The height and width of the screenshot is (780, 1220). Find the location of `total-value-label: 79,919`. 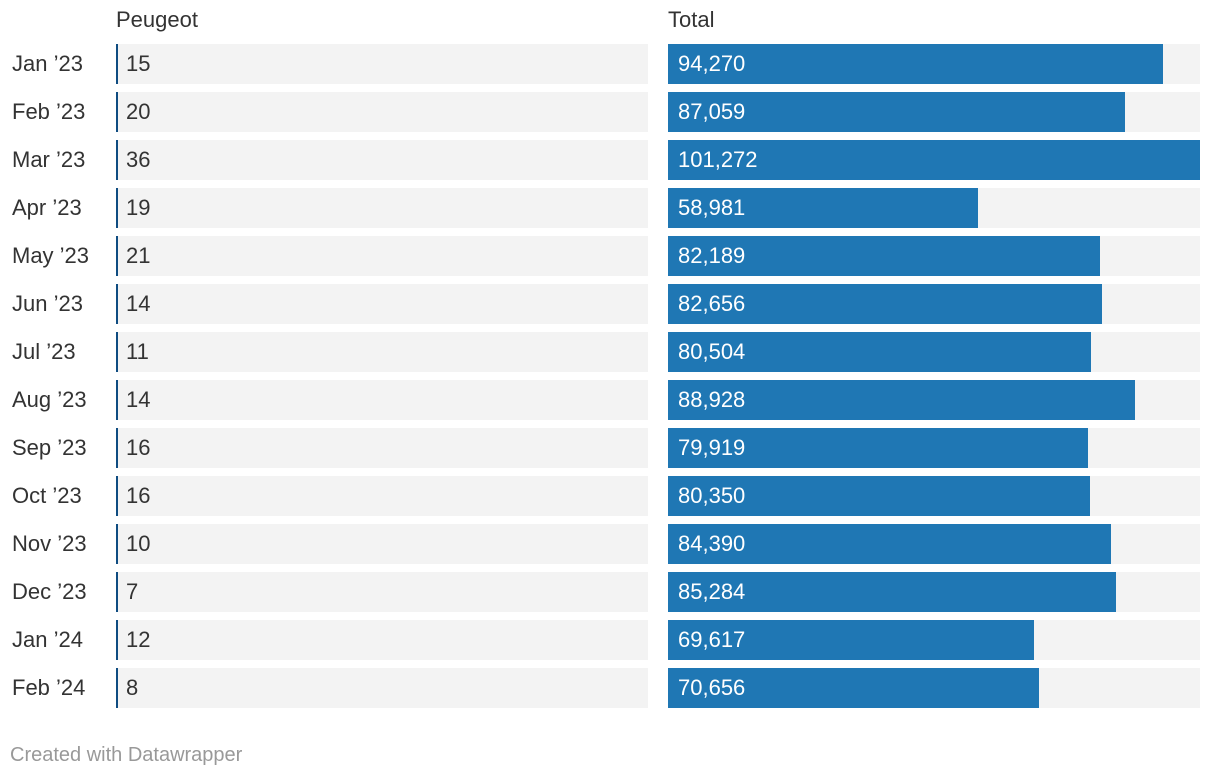

total-value-label: 79,919 is located at coordinates (712, 447).